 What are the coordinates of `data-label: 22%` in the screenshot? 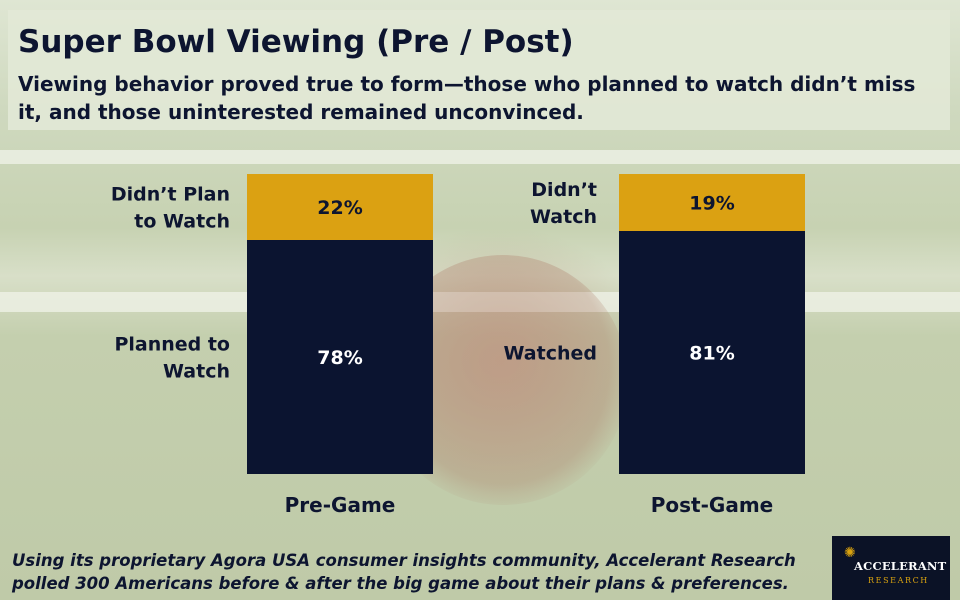 It's located at (339, 208).